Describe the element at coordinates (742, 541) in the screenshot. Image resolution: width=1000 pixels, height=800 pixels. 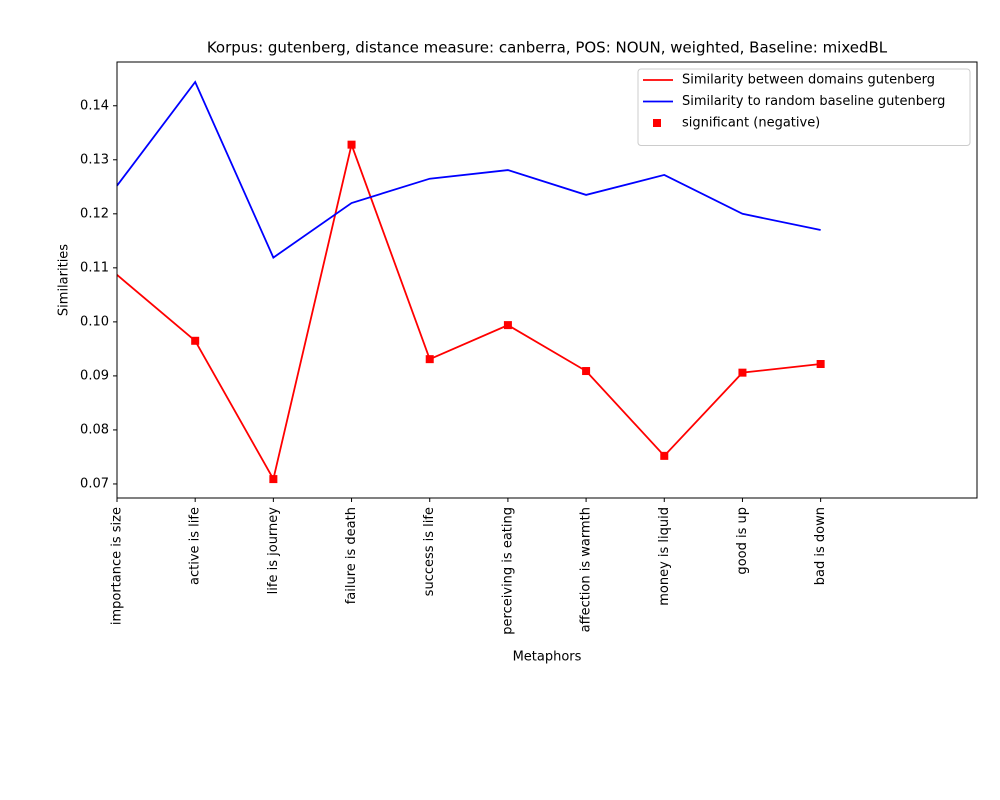
I see `x-tick-label: good is up` at that location.